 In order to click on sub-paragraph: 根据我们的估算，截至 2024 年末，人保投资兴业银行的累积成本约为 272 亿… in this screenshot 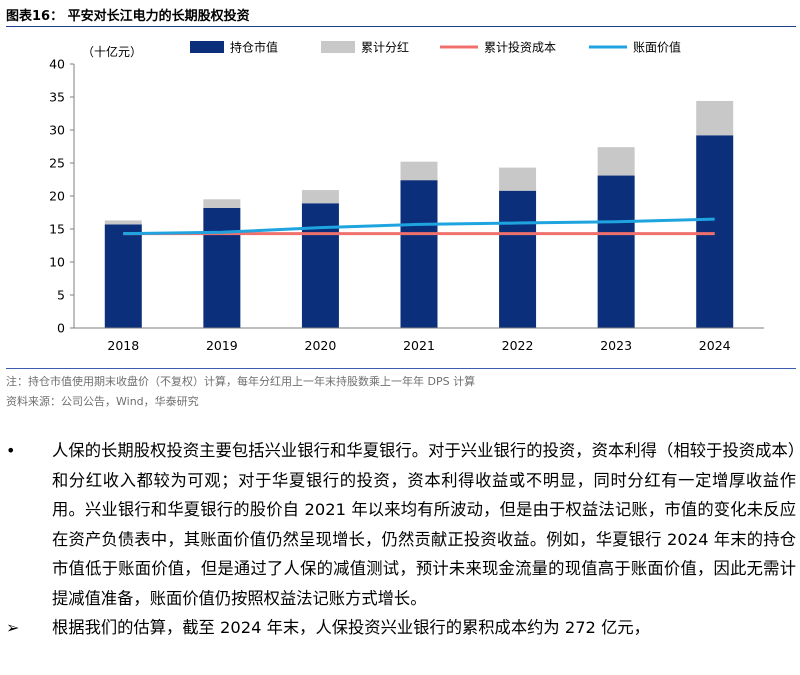, I will do `click(351, 627)`.